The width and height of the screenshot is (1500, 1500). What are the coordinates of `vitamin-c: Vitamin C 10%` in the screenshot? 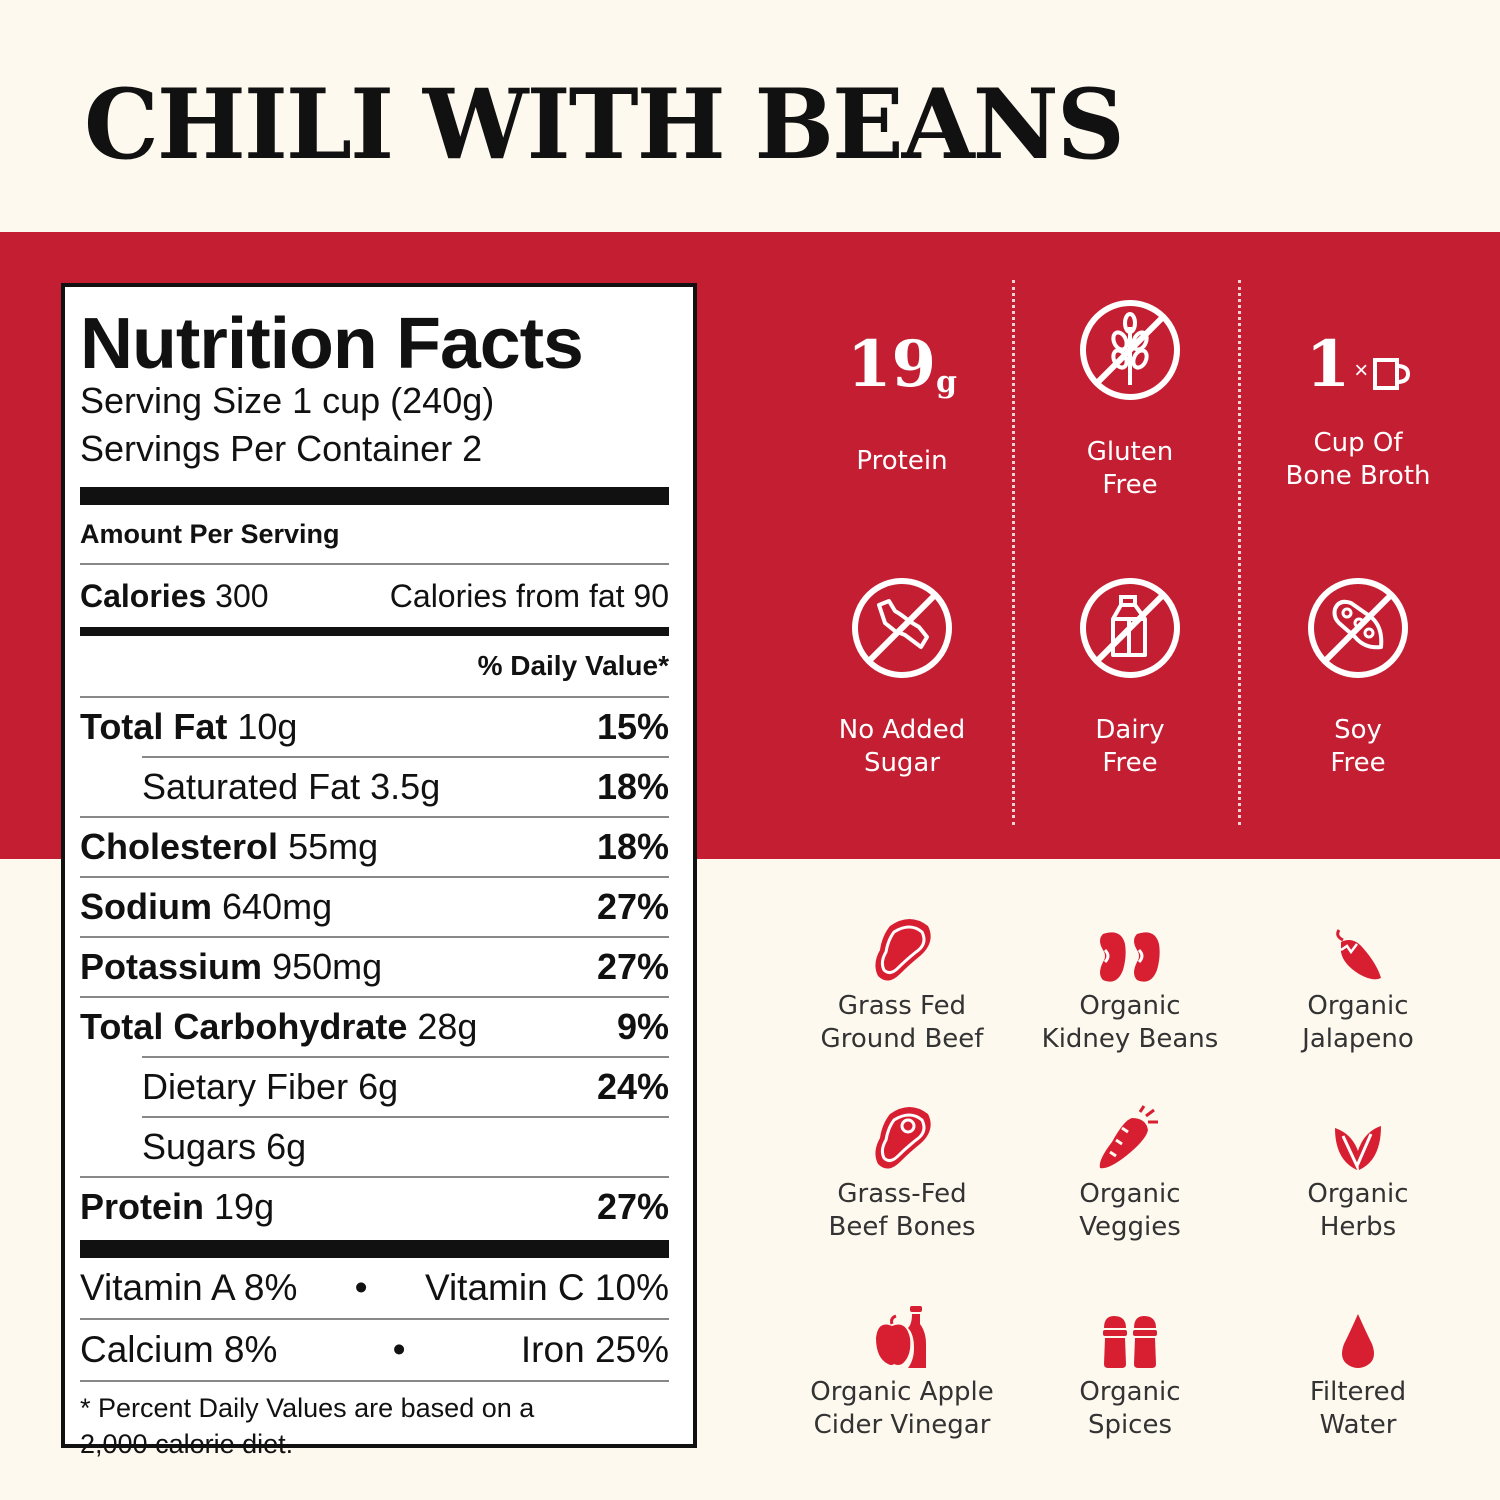 It's located at (546, 1287).